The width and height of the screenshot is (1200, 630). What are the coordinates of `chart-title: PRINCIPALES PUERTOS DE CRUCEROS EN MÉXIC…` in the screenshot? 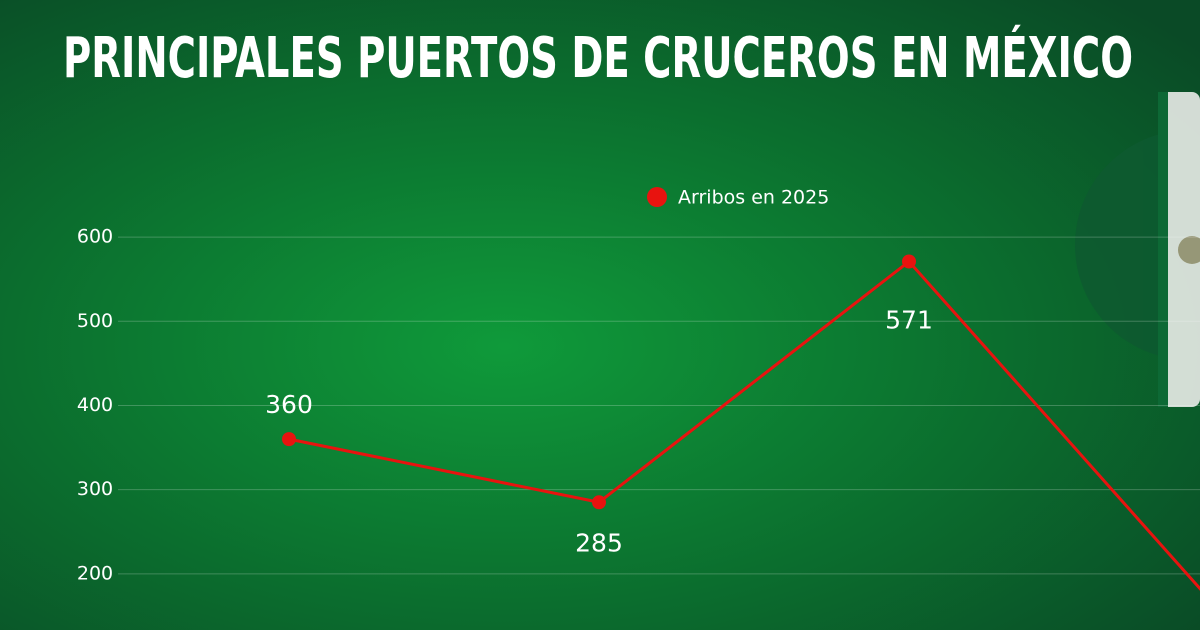 It's located at (598, 58).